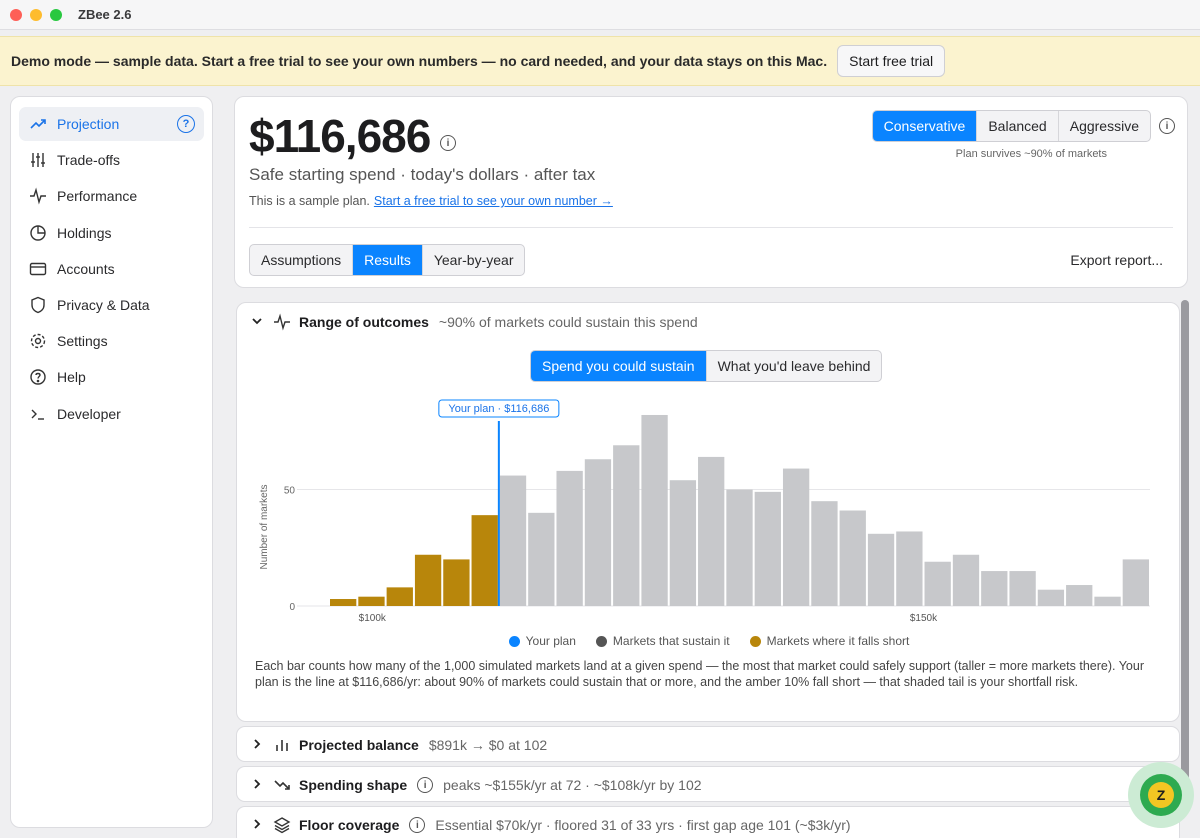 The width and height of the screenshot is (1200, 838). Describe the element at coordinates (89, 160) in the screenshot. I see `sidebar-item-label: Trade-offs` at that location.